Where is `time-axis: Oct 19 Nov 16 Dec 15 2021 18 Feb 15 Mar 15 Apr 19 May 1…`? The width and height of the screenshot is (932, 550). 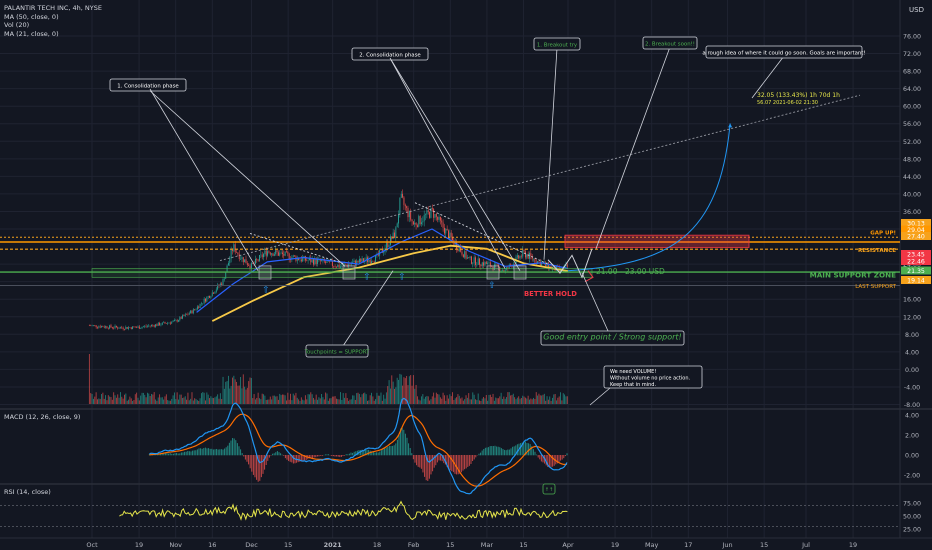 time-axis: Oct 19 Nov 16 Dec 15 2021 18 Feb 15 Mar 15 Apr 19 May 1… is located at coordinates (471, 545).